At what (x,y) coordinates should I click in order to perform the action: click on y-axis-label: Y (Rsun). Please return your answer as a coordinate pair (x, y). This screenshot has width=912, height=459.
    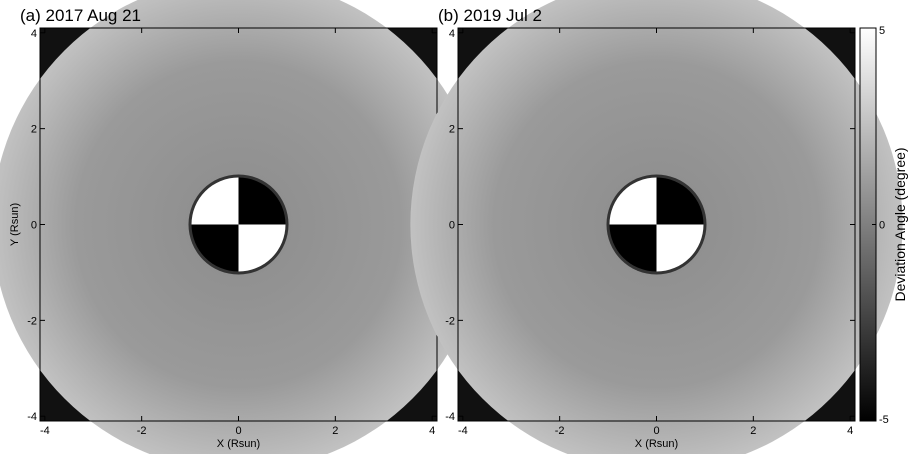
    Looking at the image, I should click on (15, 224).